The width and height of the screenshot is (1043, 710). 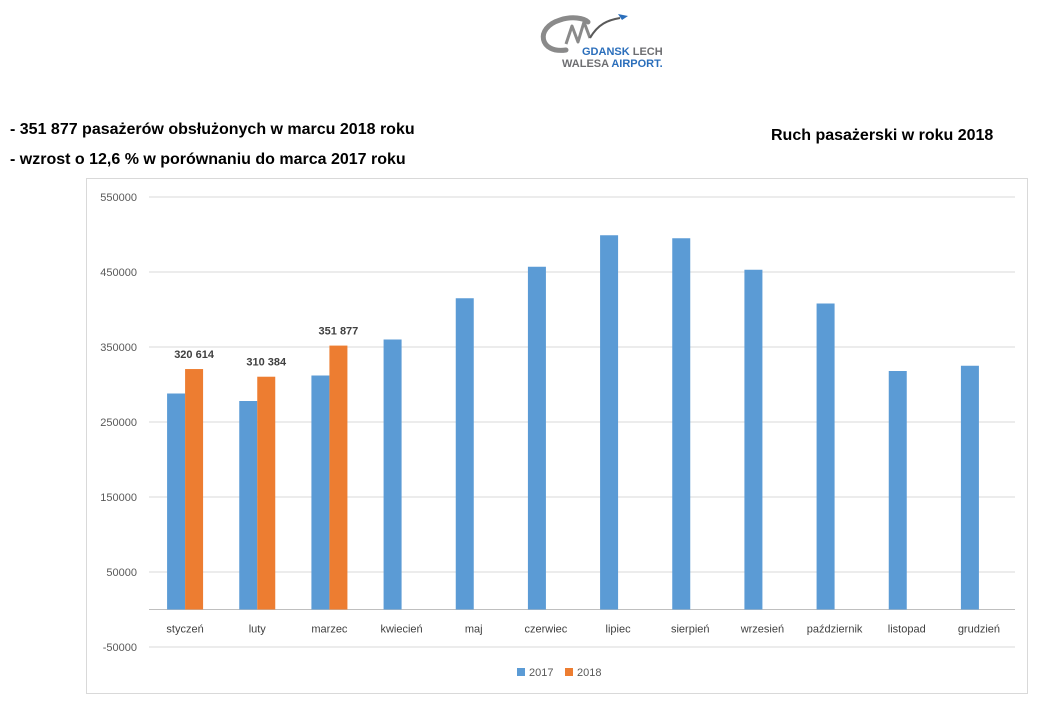 What do you see at coordinates (612, 64) in the screenshot?
I see `logo-line-2: WALESA AIRPORT.` at bounding box center [612, 64].